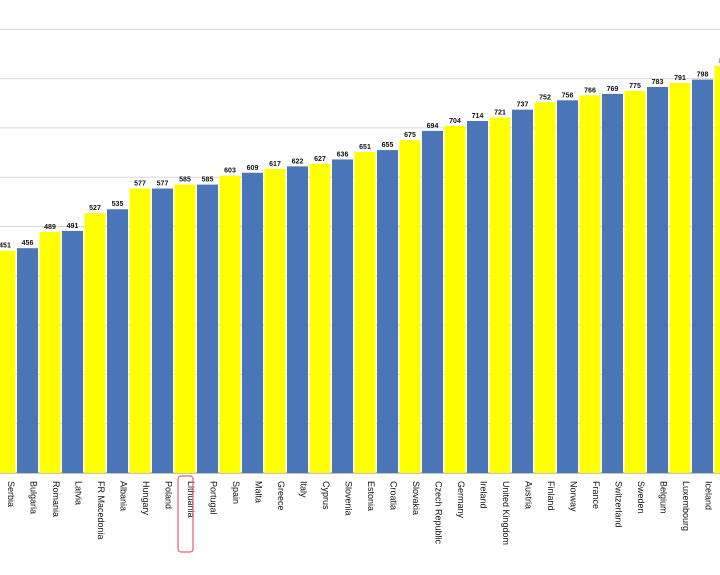 The height and width of the screenshot is (575, 720). I want to click on bar-romania, so click(50, 352).